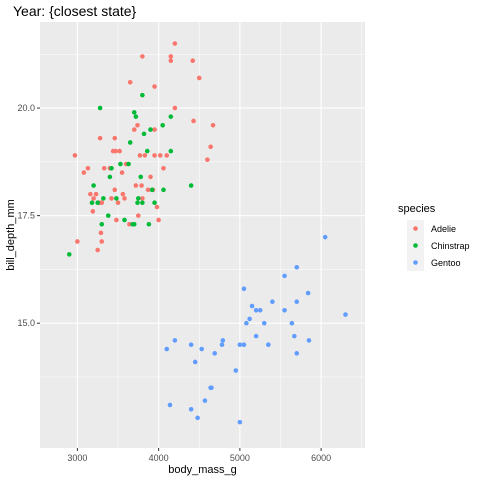 The height and width of the screenshot is (485, 480). What do you see at coordinates (417, 209) in the screenshot?
I see `legend-title: species` at bounding box center [417, 209].